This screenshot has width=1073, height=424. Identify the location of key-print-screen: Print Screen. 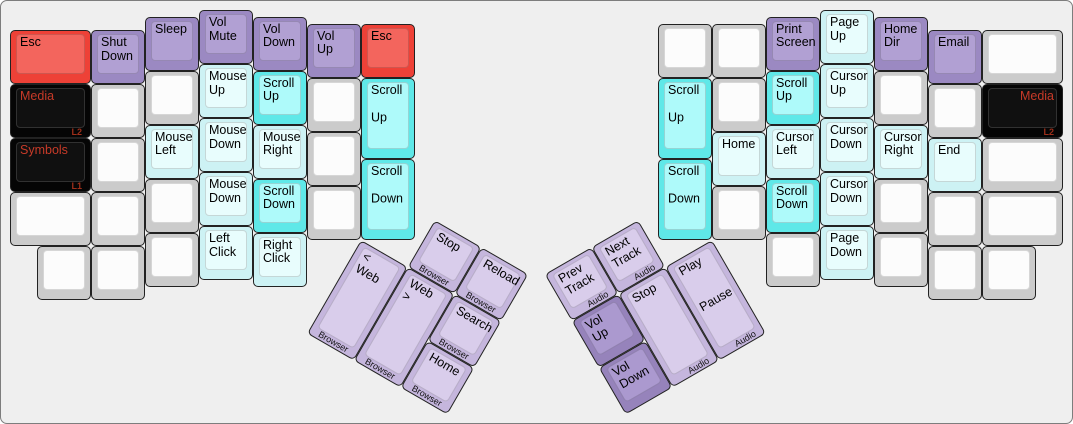
(793, 43).